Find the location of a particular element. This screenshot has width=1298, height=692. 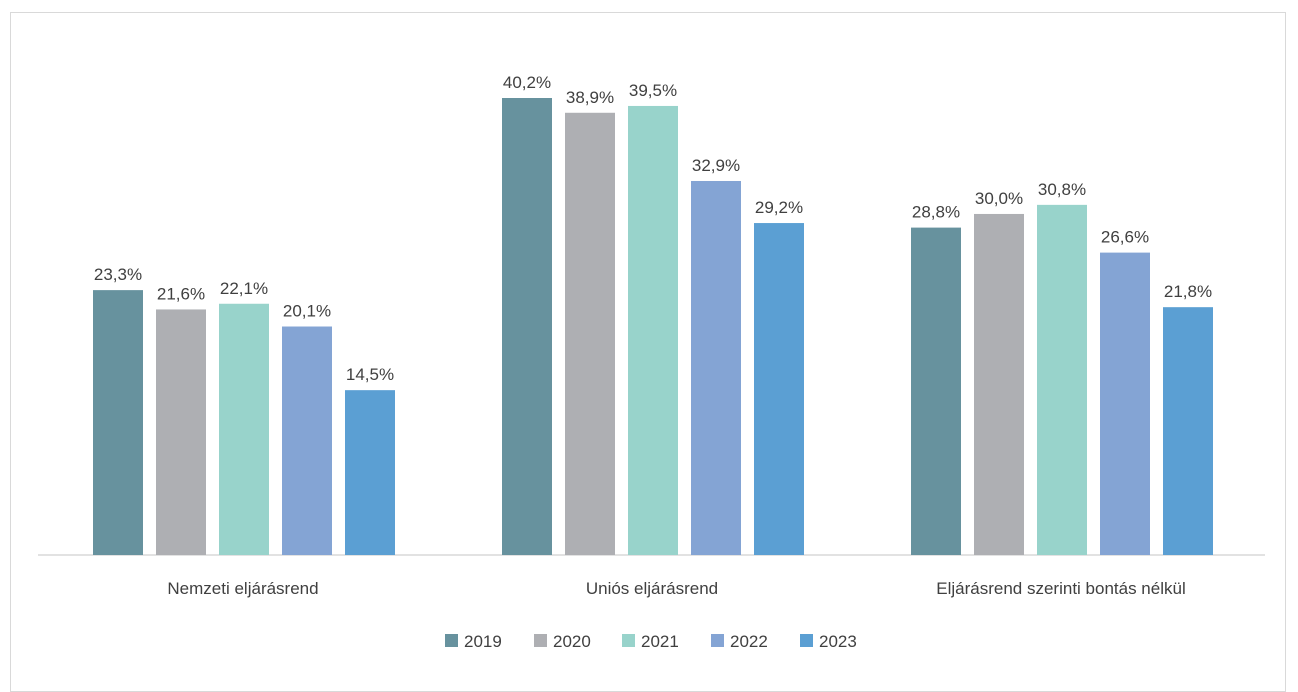

data-label-2022-2: 26,6% is located at coordinates (1125, 237).